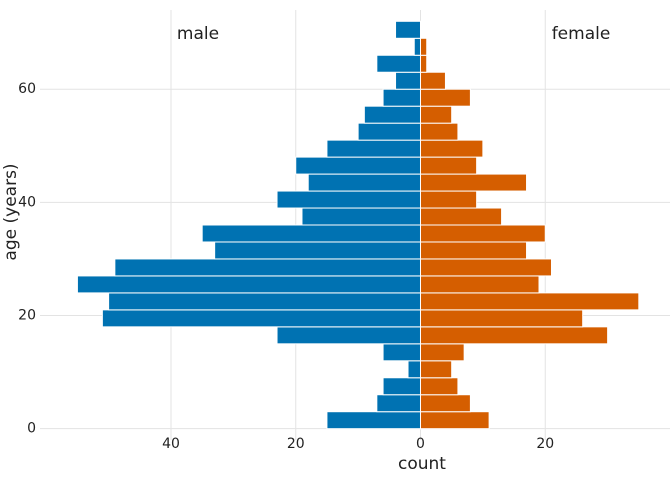  I want to click on y-tick-label: 20, so click(27, 316).